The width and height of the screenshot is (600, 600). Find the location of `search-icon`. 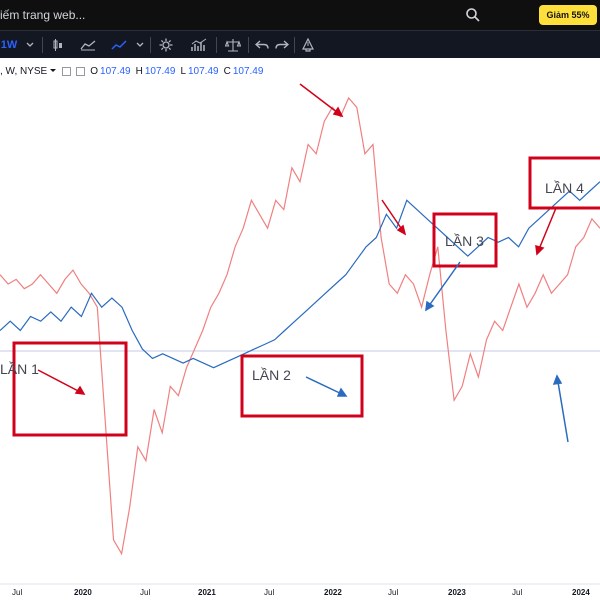

search-icon is located at coordinates (473, 15).